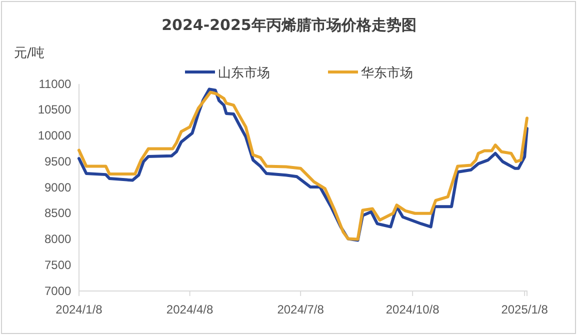  What do you see at coordinates (58, 239) in the screenshot?
I see `y-tick-label: 8000` at bounding box center [58, 239].